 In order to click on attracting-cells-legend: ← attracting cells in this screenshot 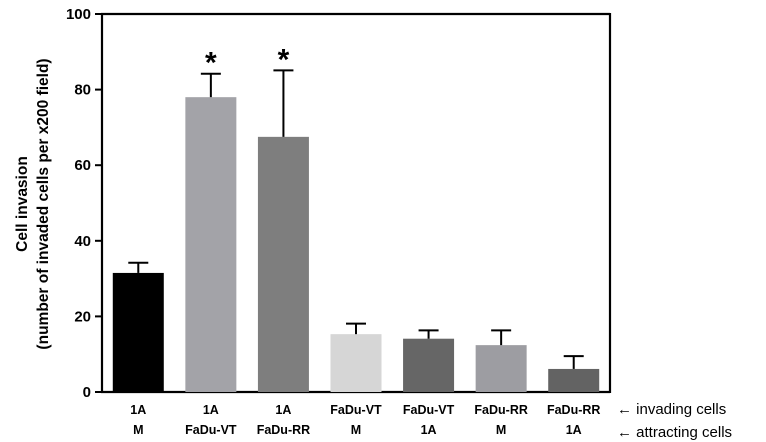, I will do `click(674, 432)`.